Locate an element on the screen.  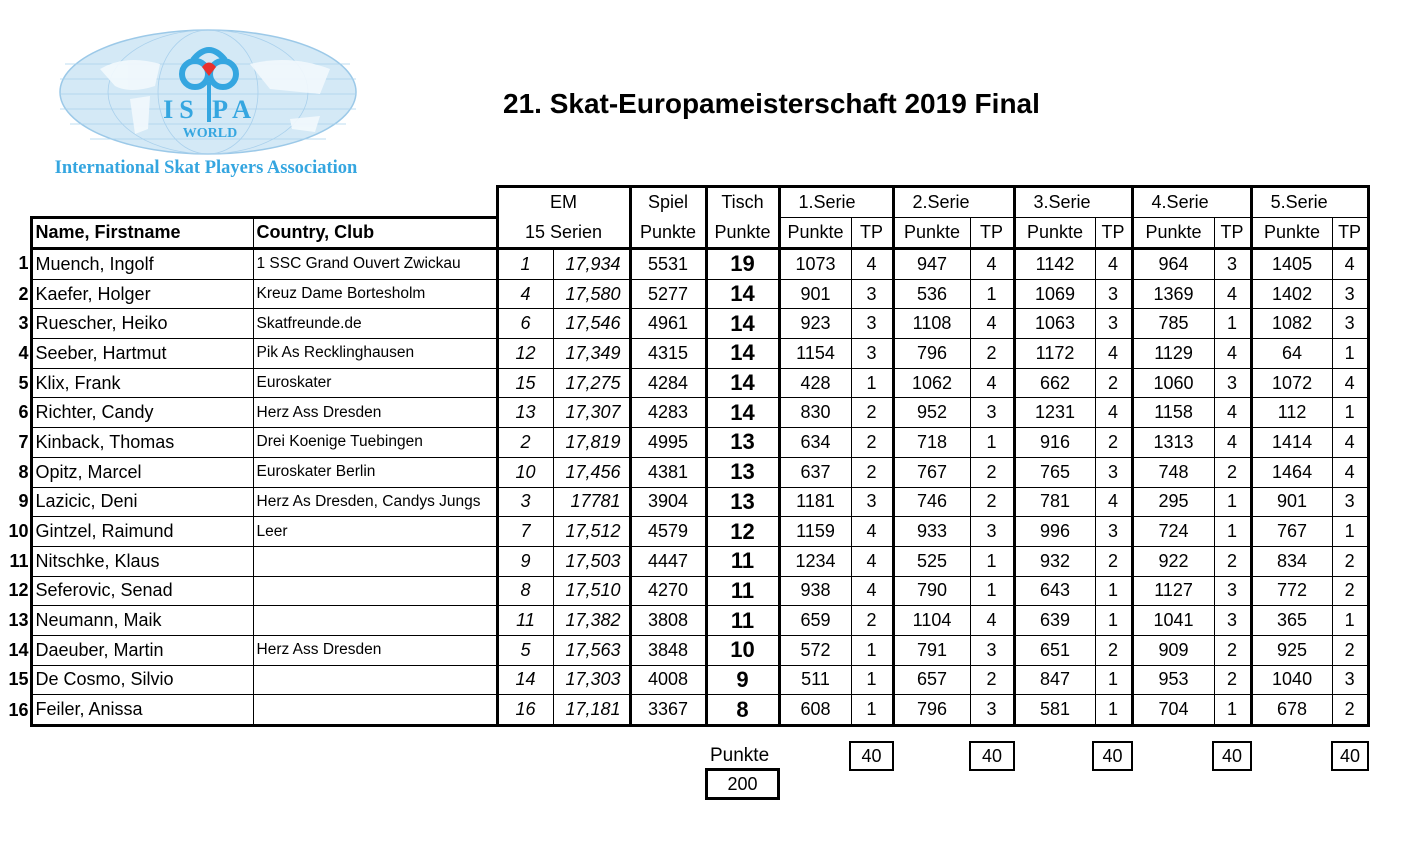
series-3-points: 643 is located at coordinates (1054, 591).